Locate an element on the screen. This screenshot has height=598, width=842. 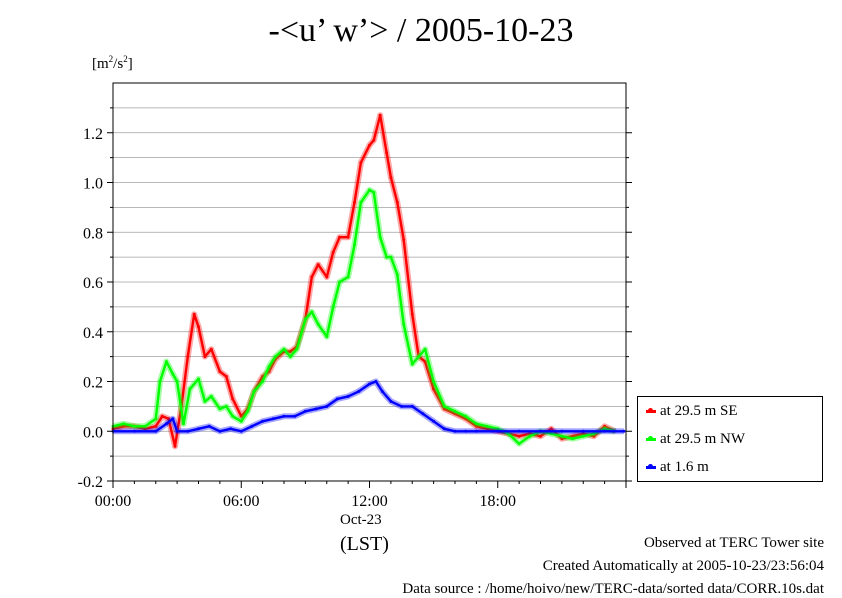
x-tick-label: 00:00 is located at coordinates (113, 501).